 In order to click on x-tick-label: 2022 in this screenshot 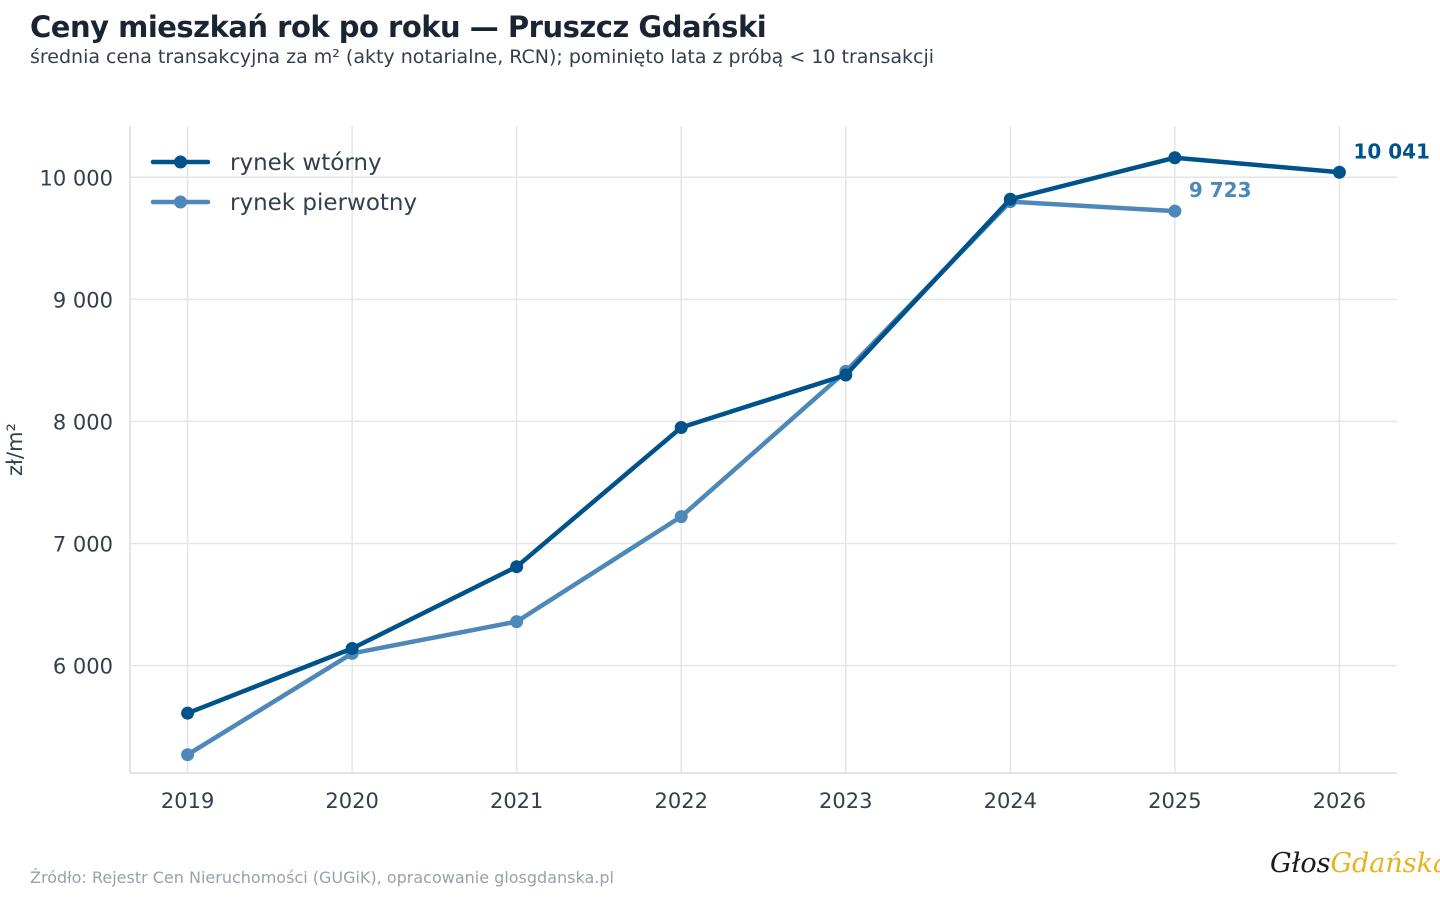, I will do `click(681, 801)`.